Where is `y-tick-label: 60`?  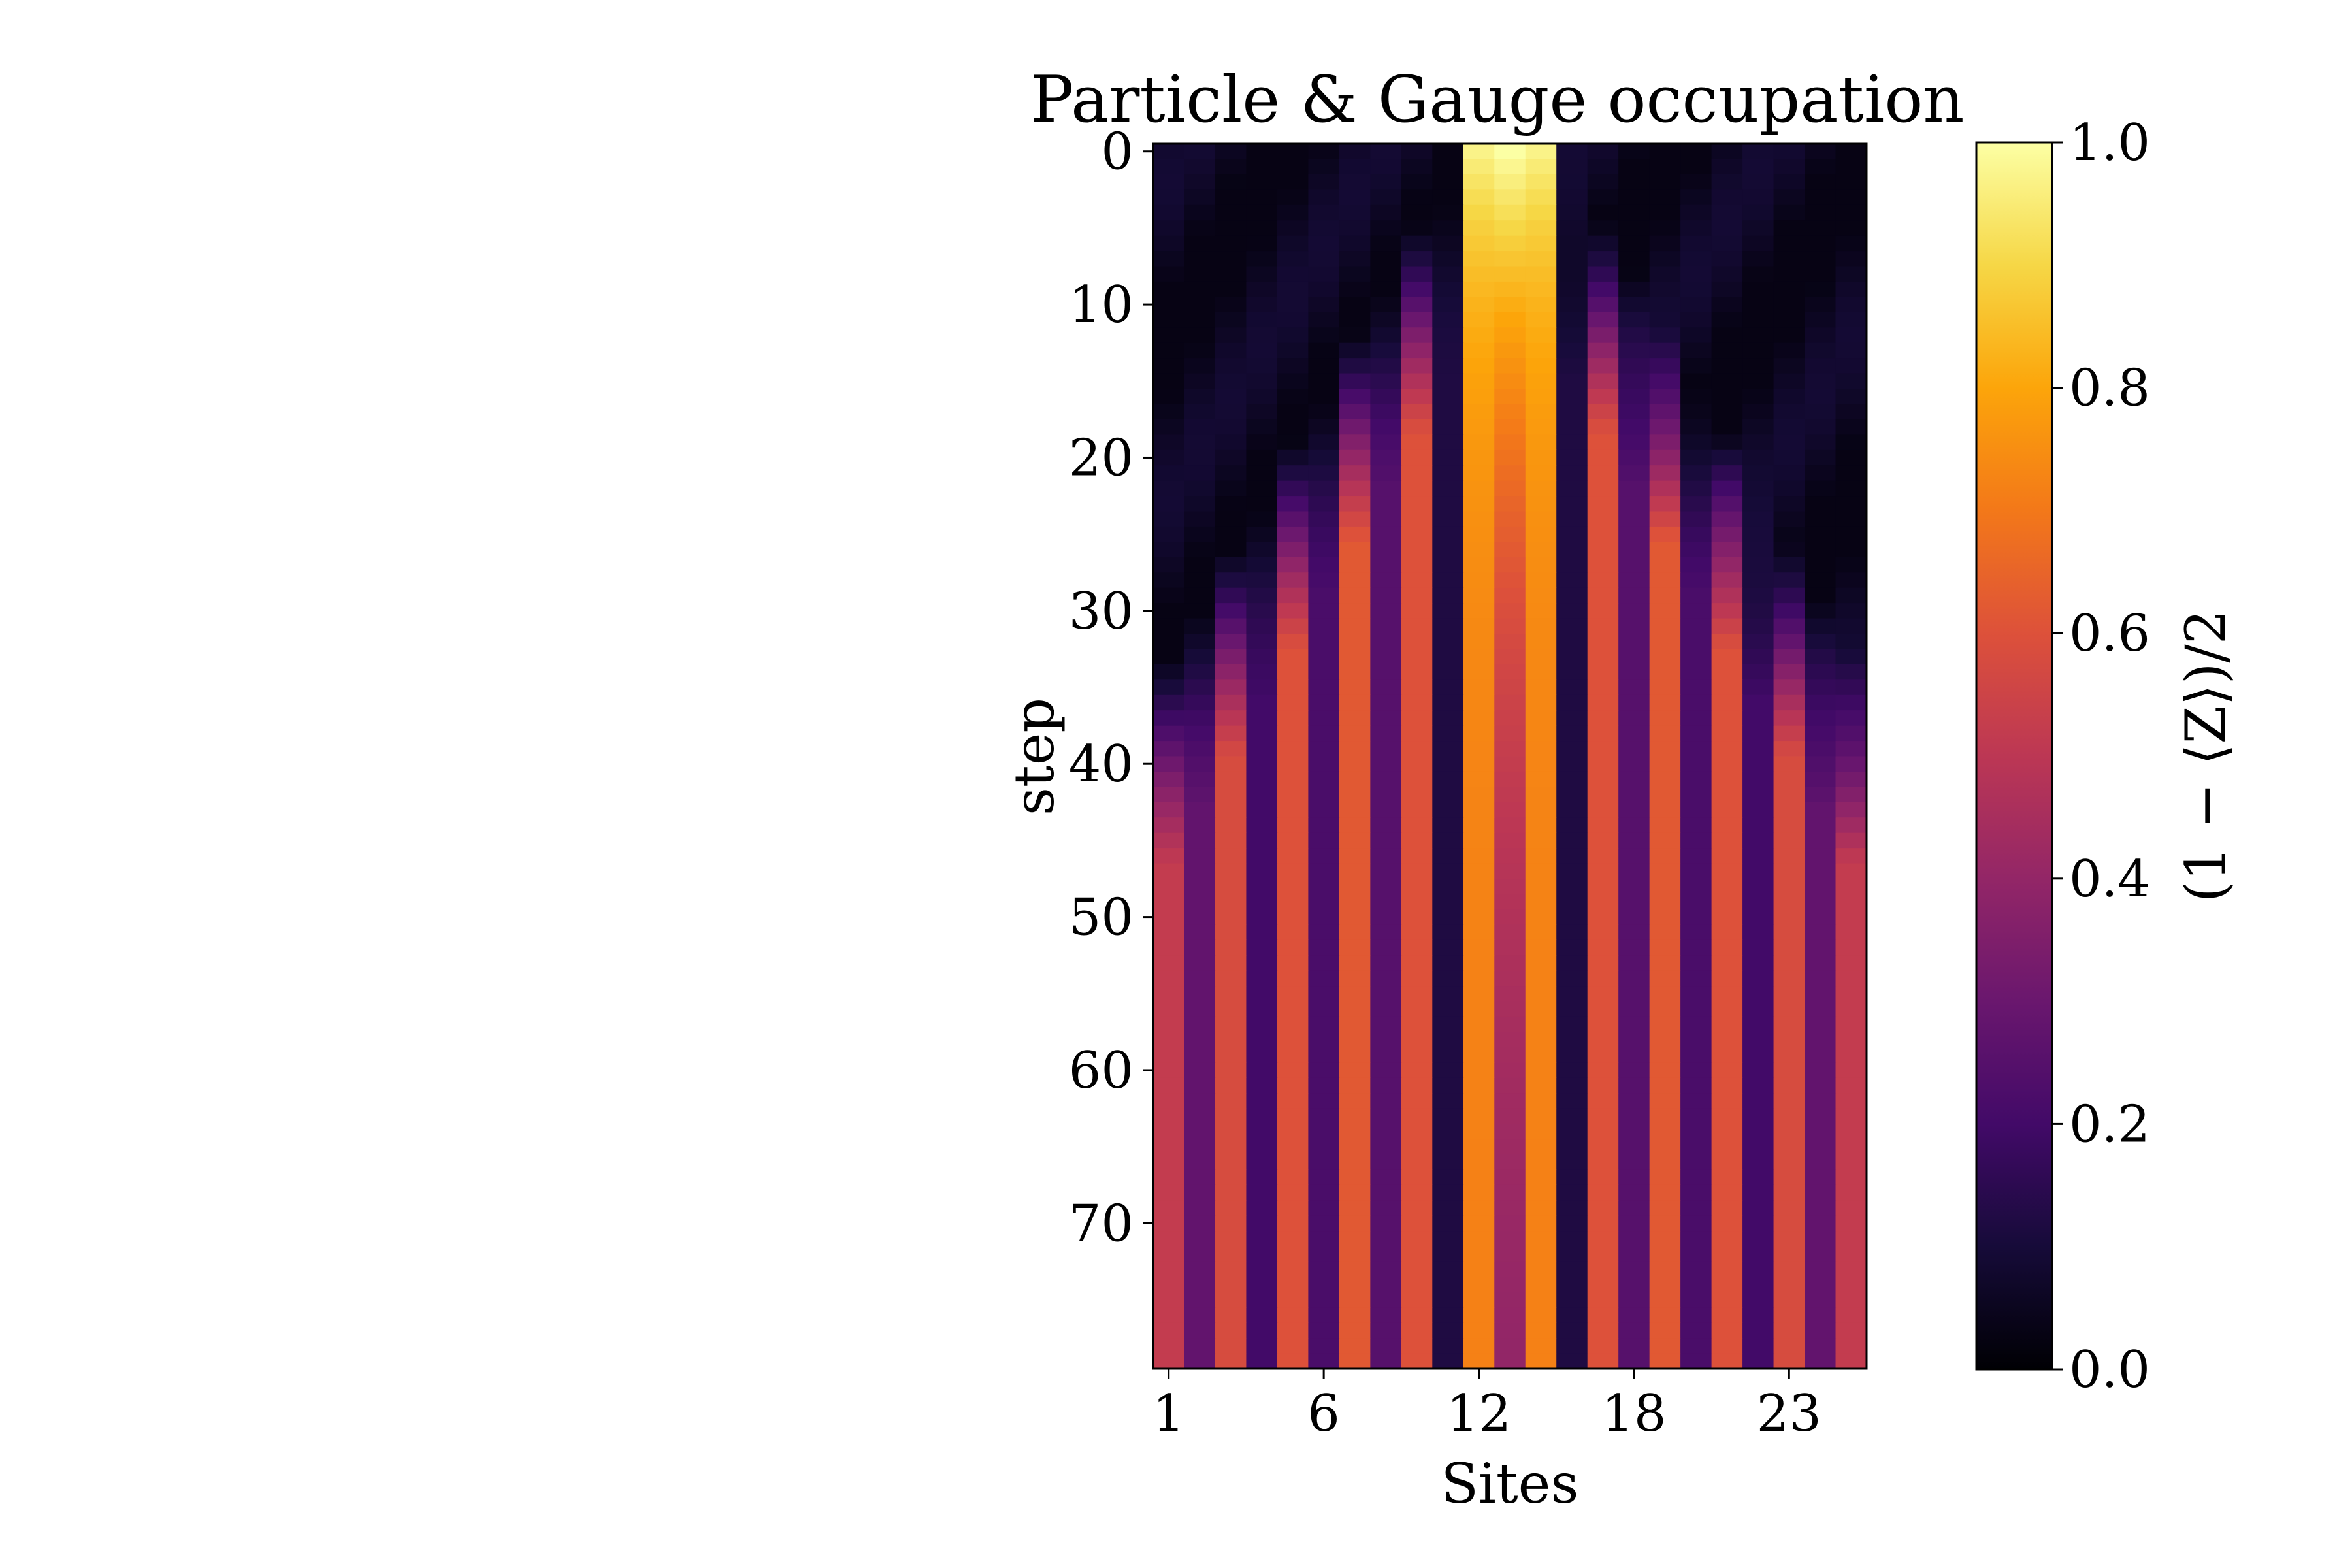
y-tick-label: 60 is located at coordinates (1101, 1070).